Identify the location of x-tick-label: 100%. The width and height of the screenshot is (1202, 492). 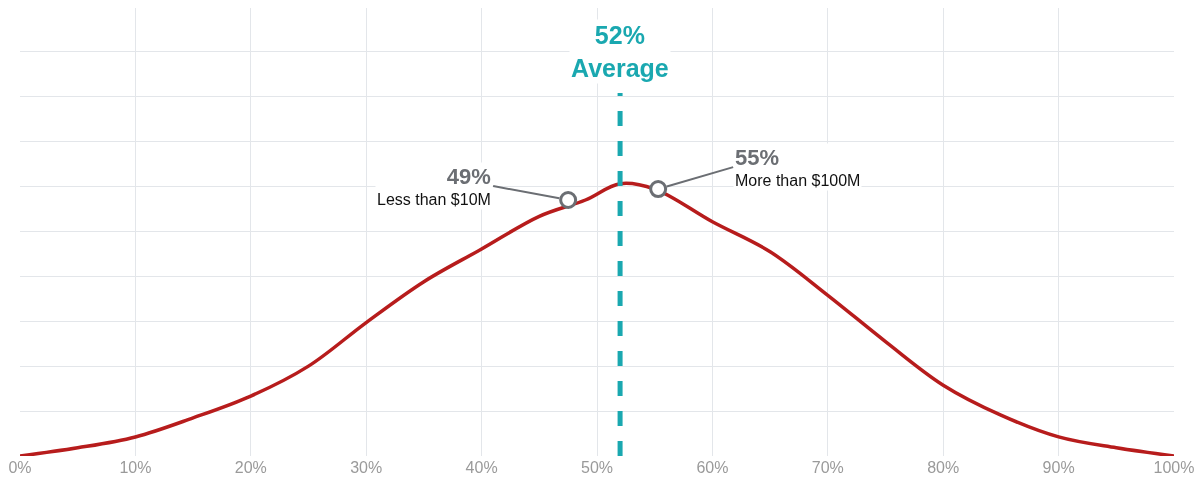
(1174, 467).